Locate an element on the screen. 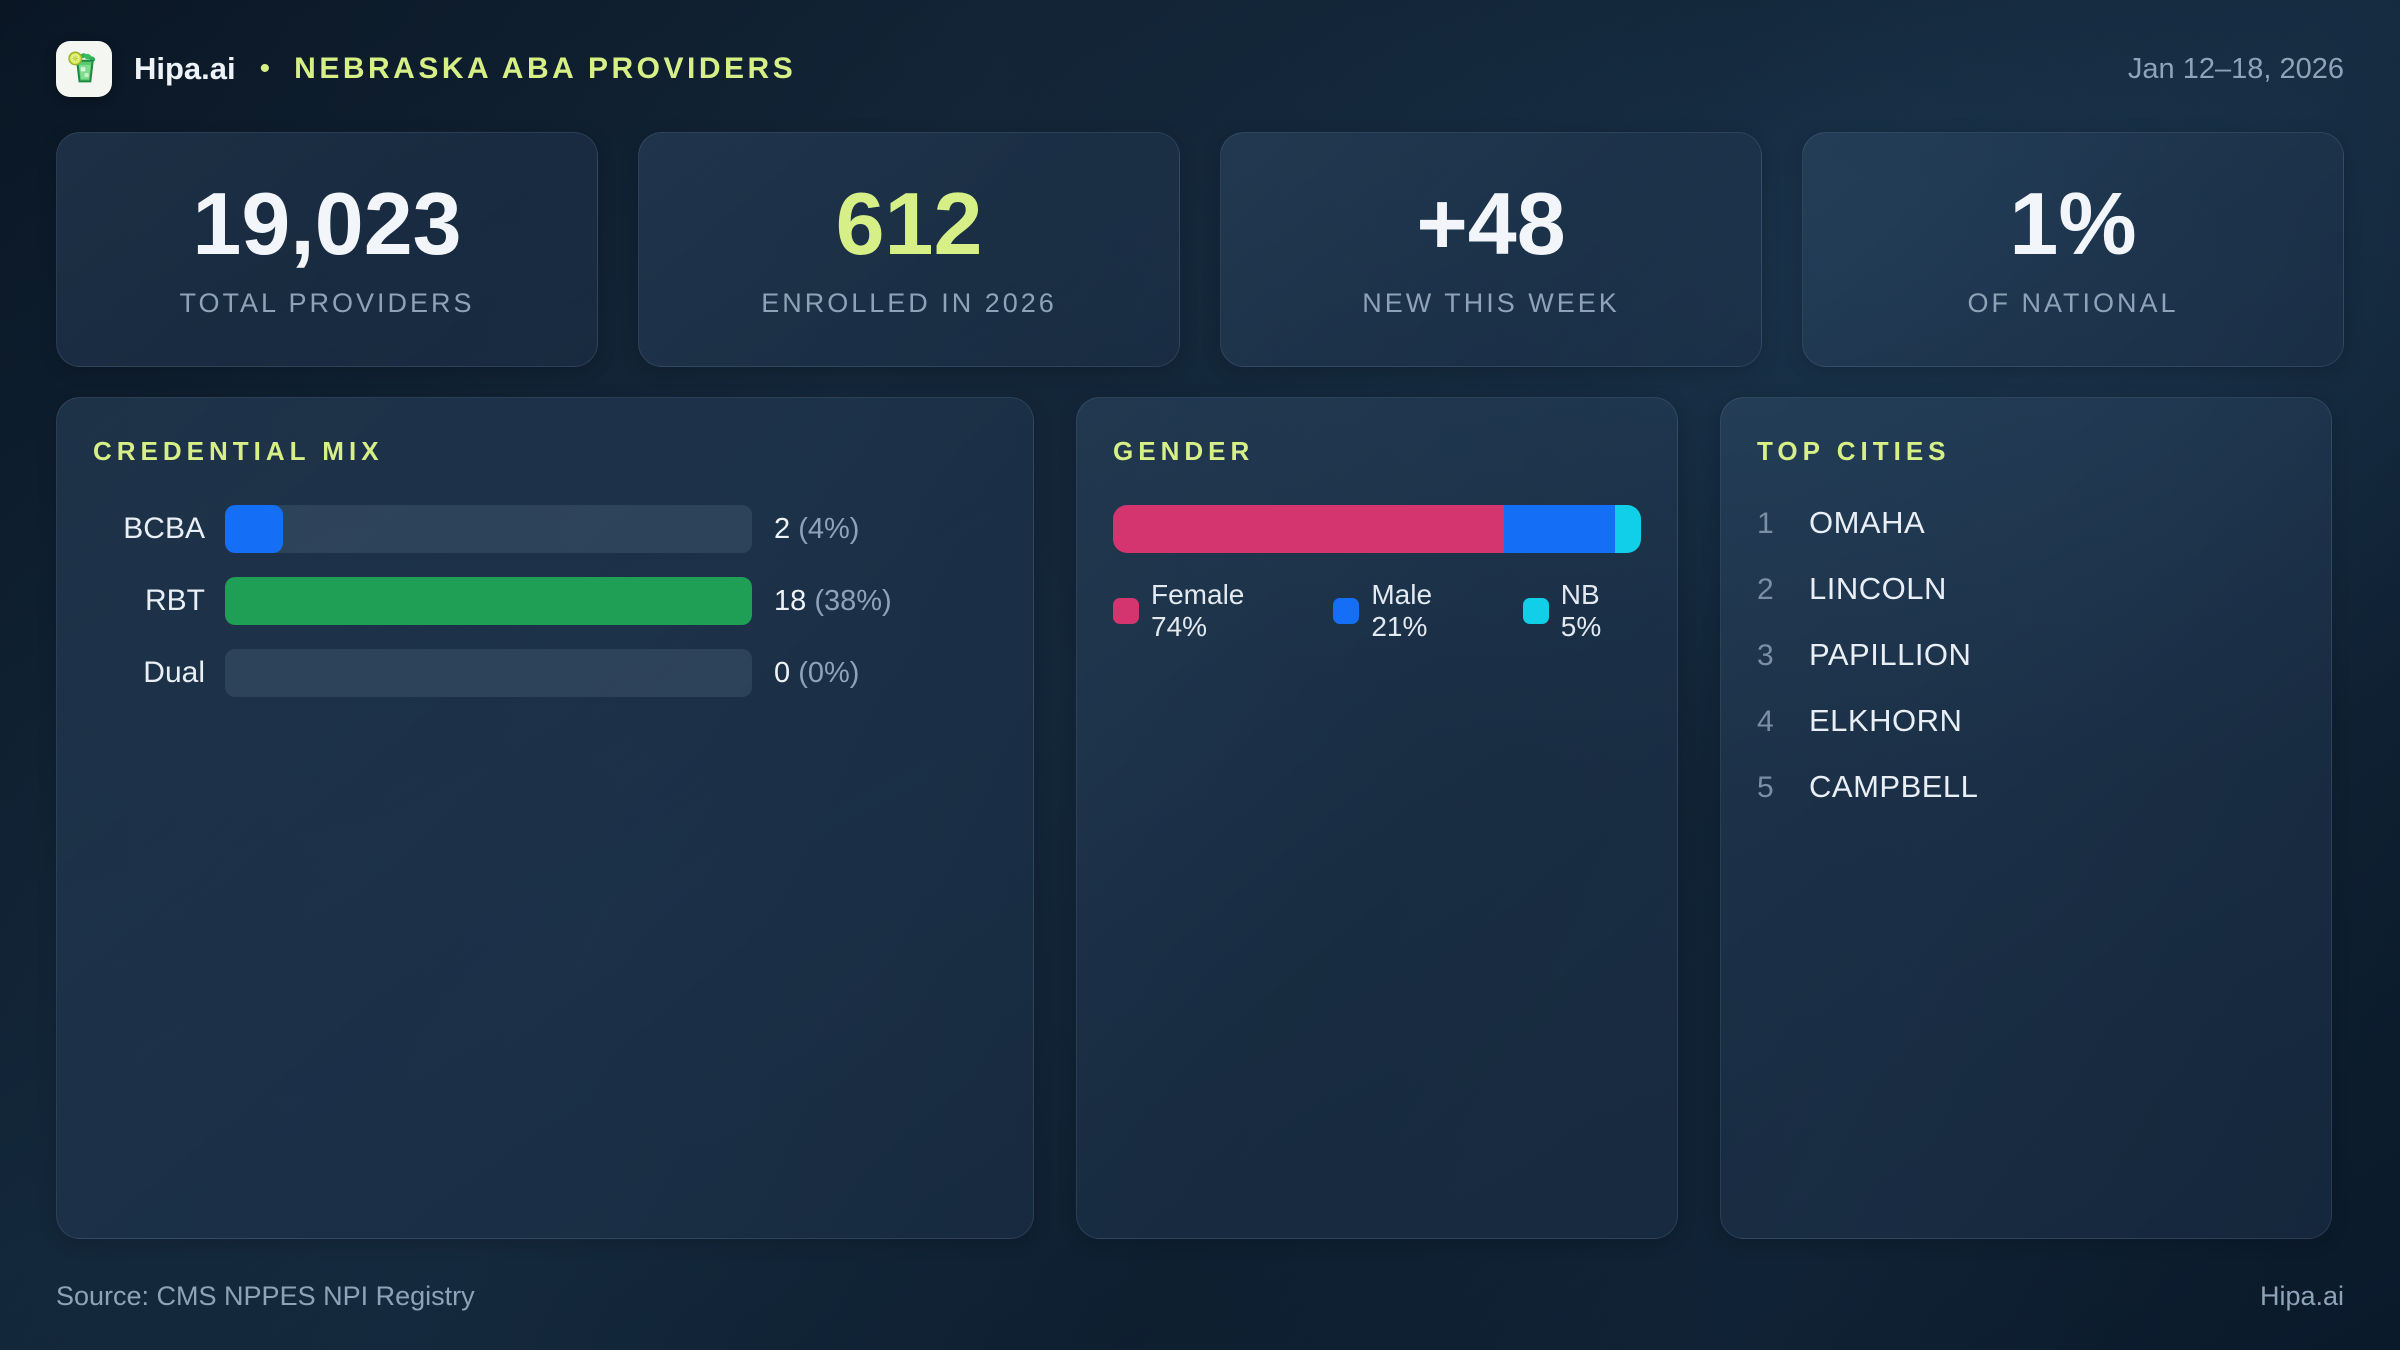 This screenshot has width=2400, height=1350. stat-label: TOTAL PROVIDERS is located at coordinates (327, 303).